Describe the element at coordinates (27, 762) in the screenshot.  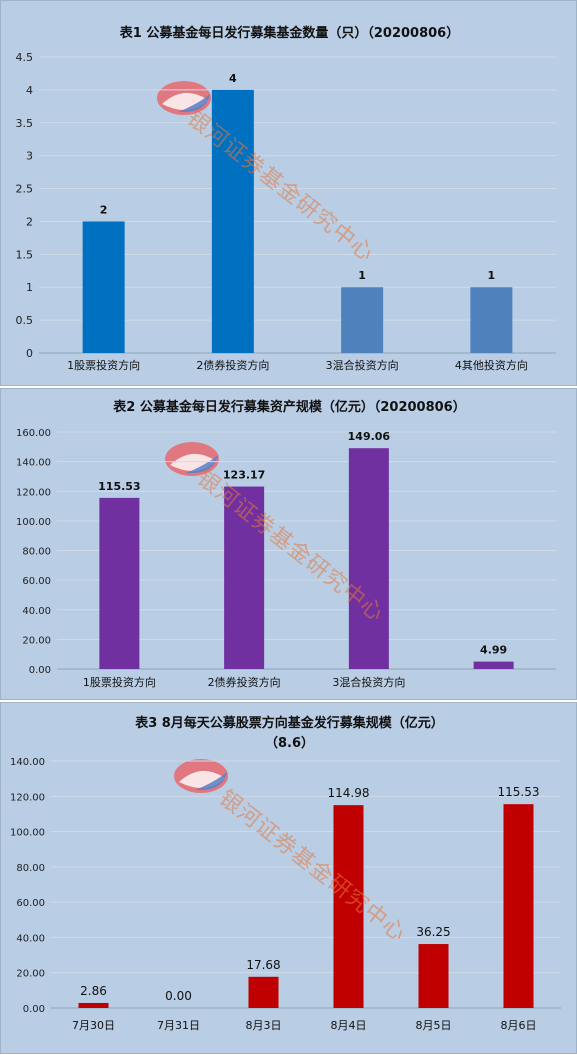
I see `chart-3-ytick-label: 140.00` at that location.